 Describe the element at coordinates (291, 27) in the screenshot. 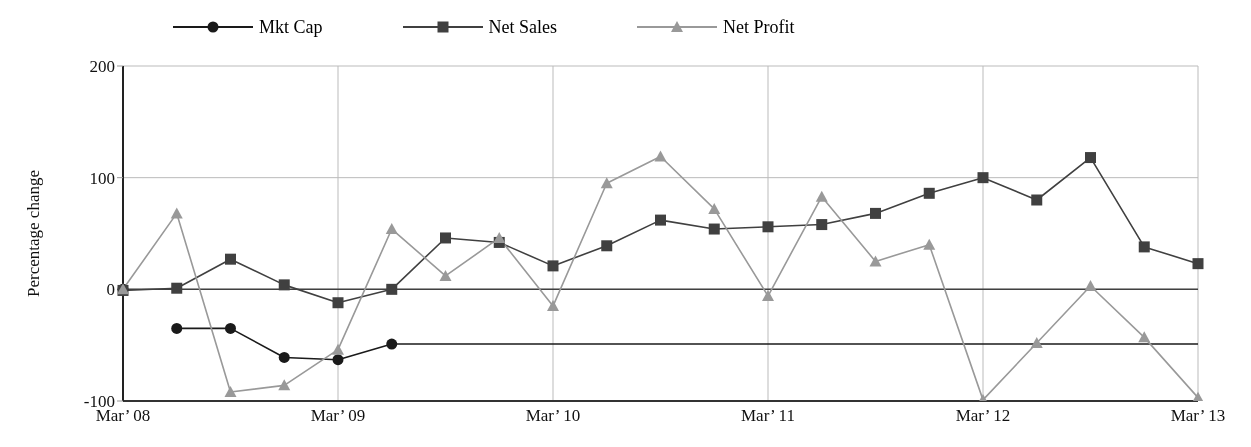

I see `legend-label: Mkt Cap` at that location.